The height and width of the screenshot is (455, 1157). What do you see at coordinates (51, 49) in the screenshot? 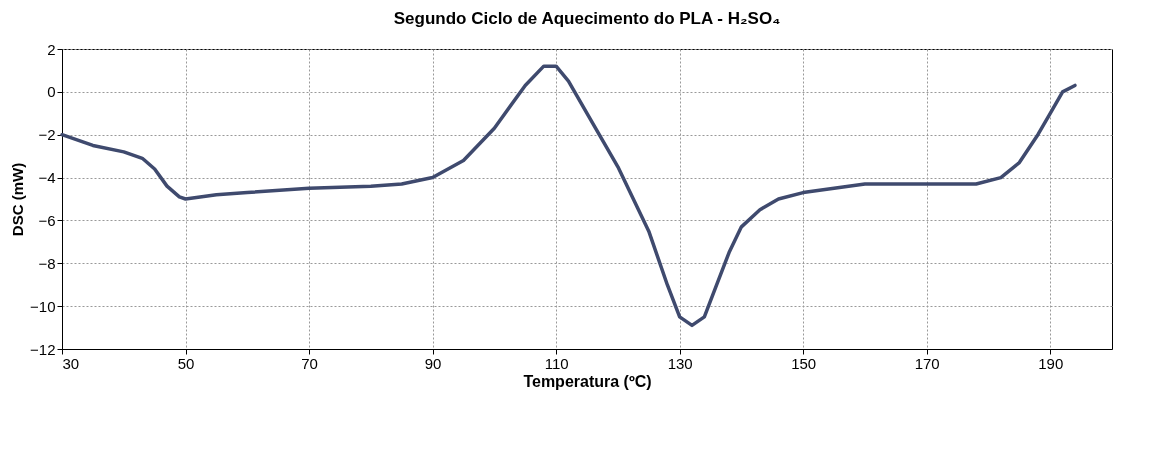
I see `y-tick-label: 2` at bounding box center [51, 49].